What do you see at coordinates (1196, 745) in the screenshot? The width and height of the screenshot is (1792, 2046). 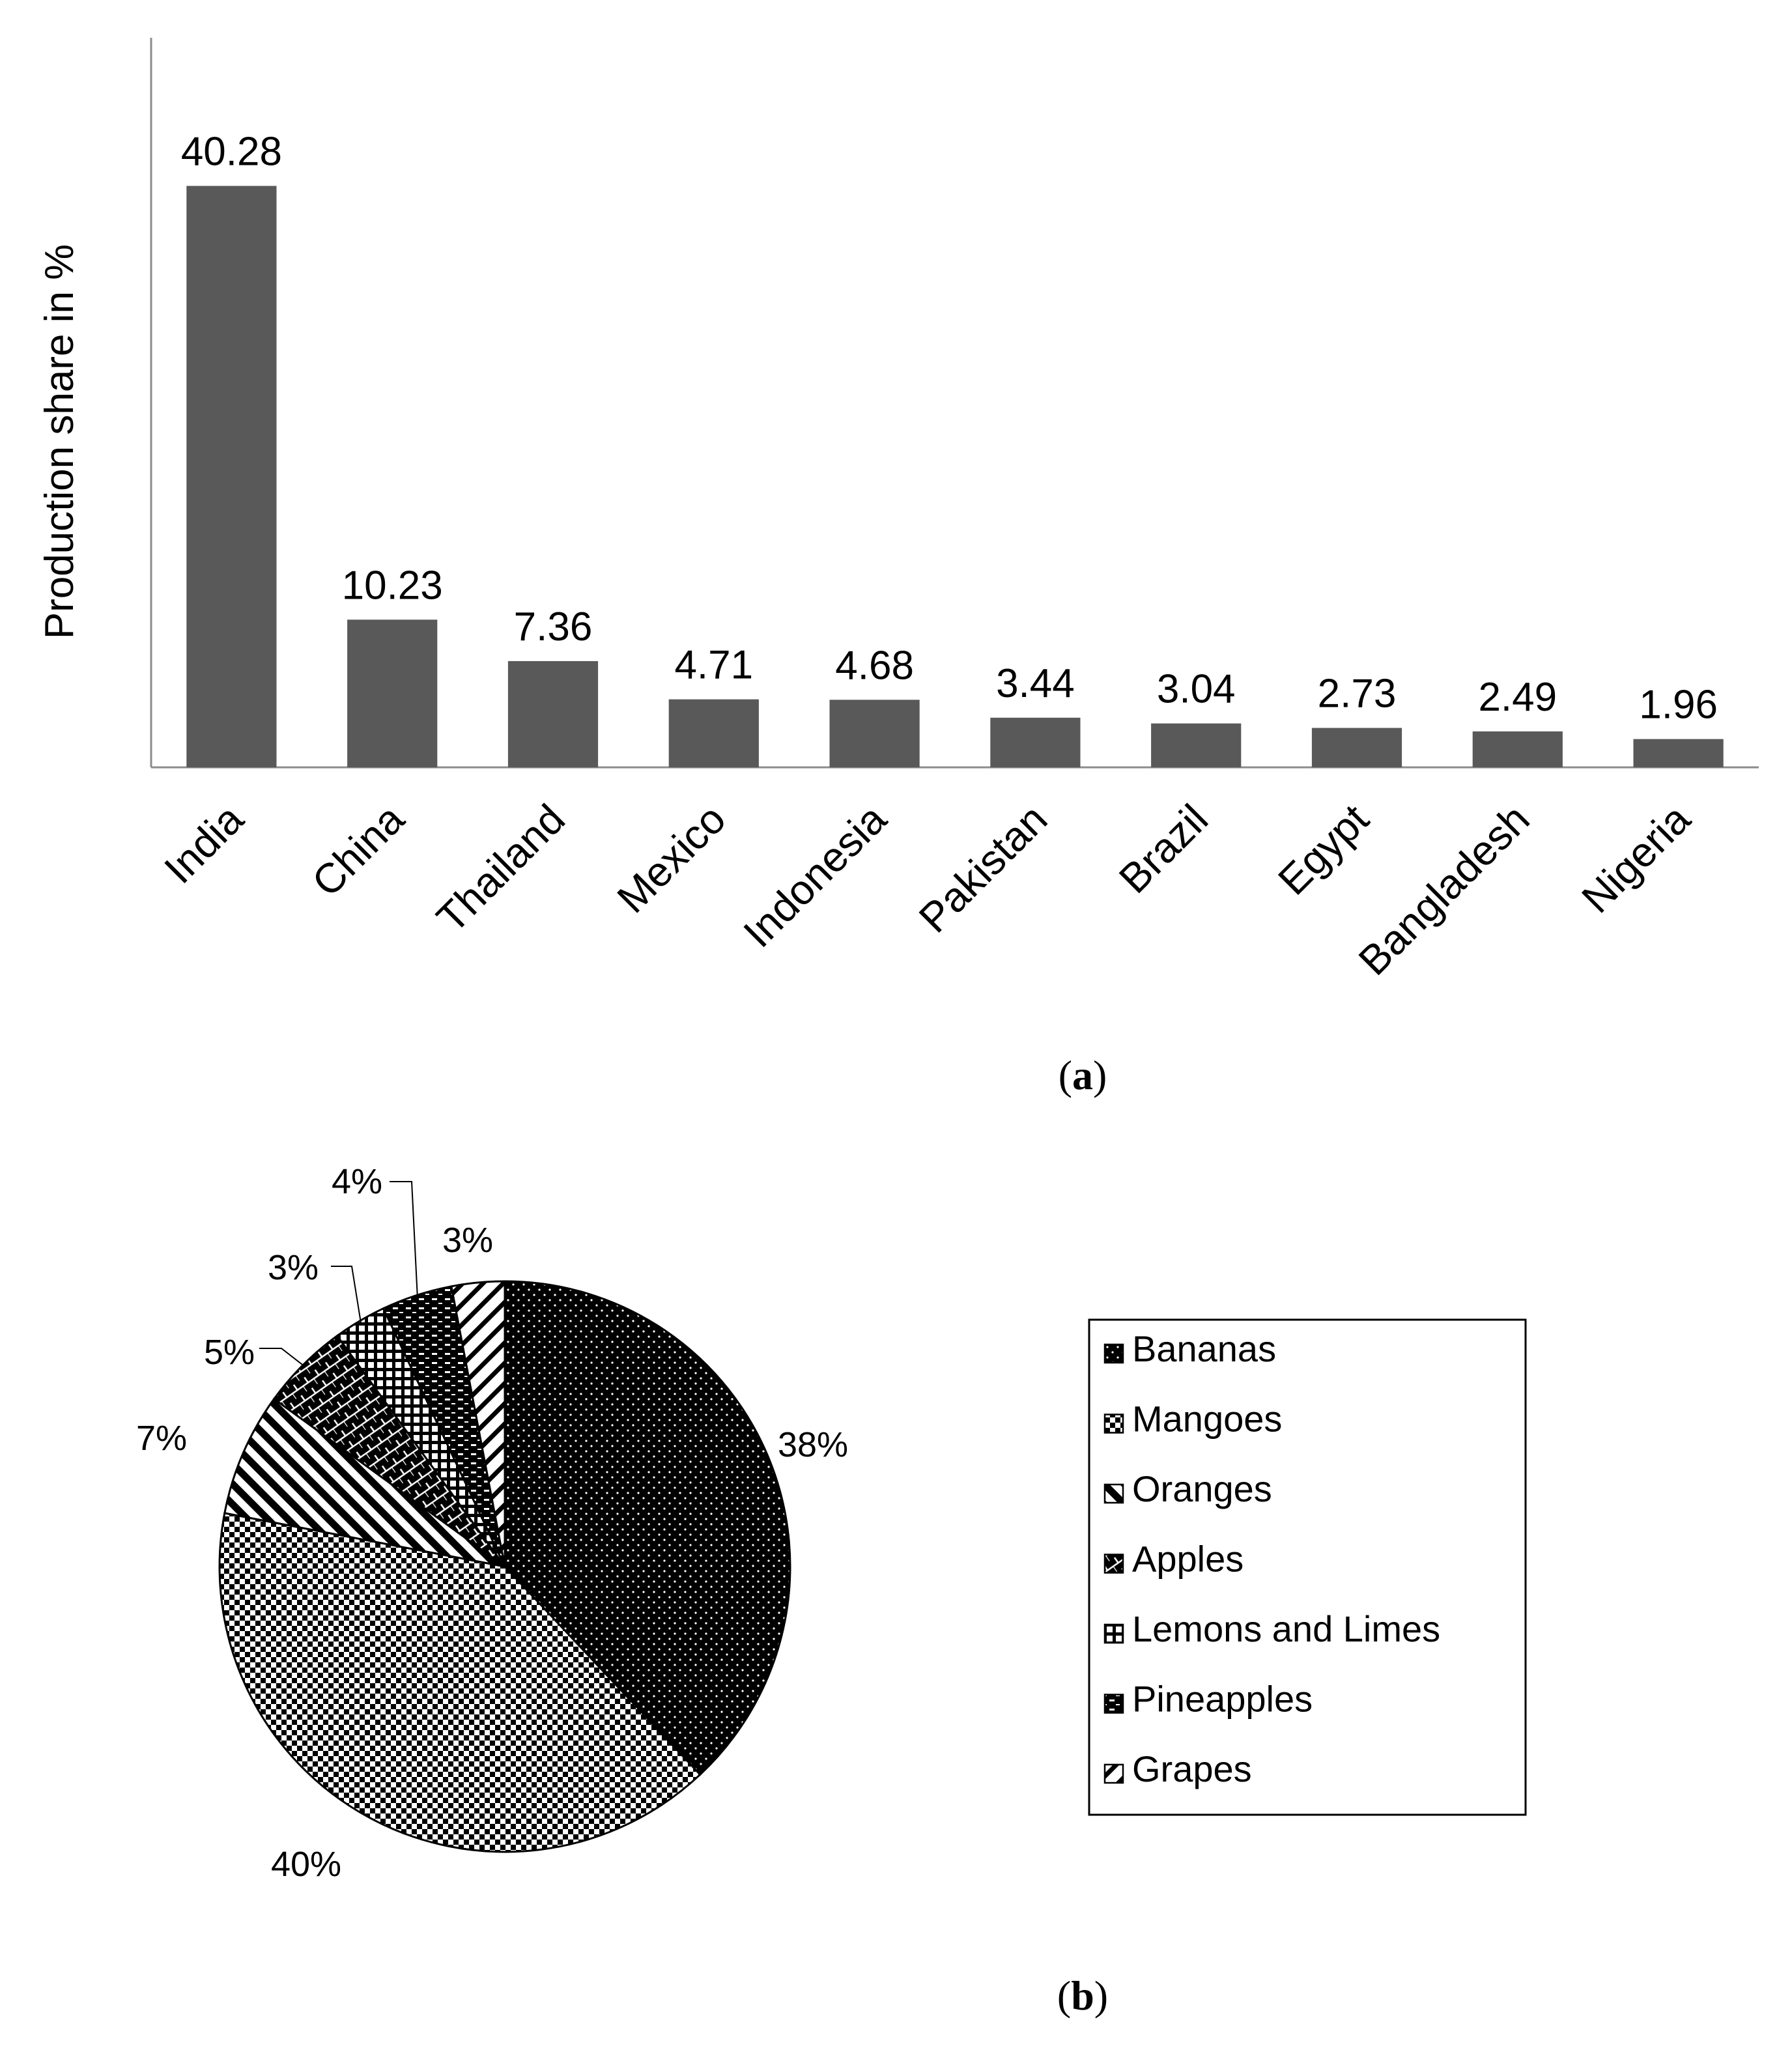 I see `bar-brazil` at bounding box center [1196, 745].